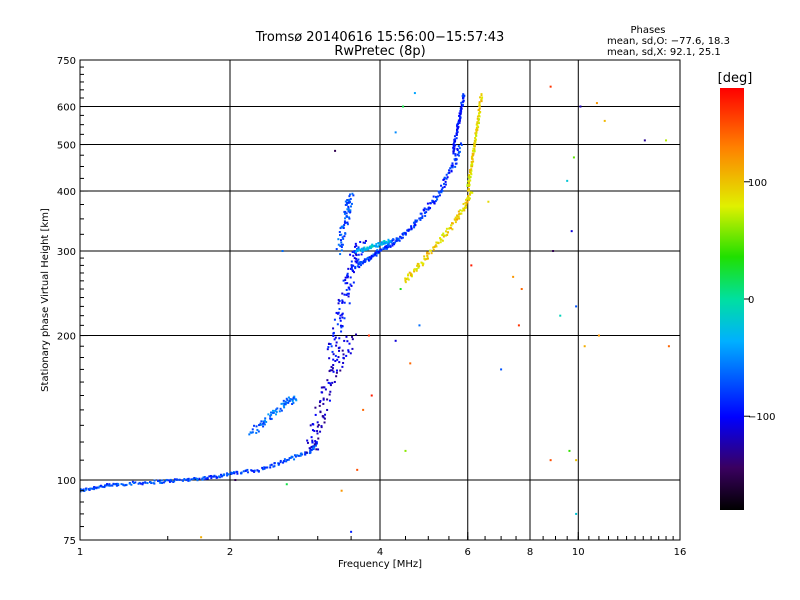  I want to click on y-axis-label: Stationary phase Virtual Height [km], so click(45, 300).